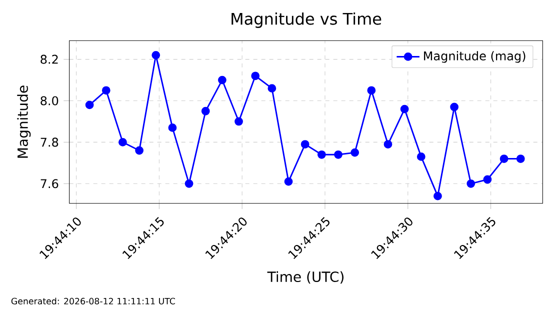  I want to click on x-axis-title: Time (UTC), so click(305, 277).